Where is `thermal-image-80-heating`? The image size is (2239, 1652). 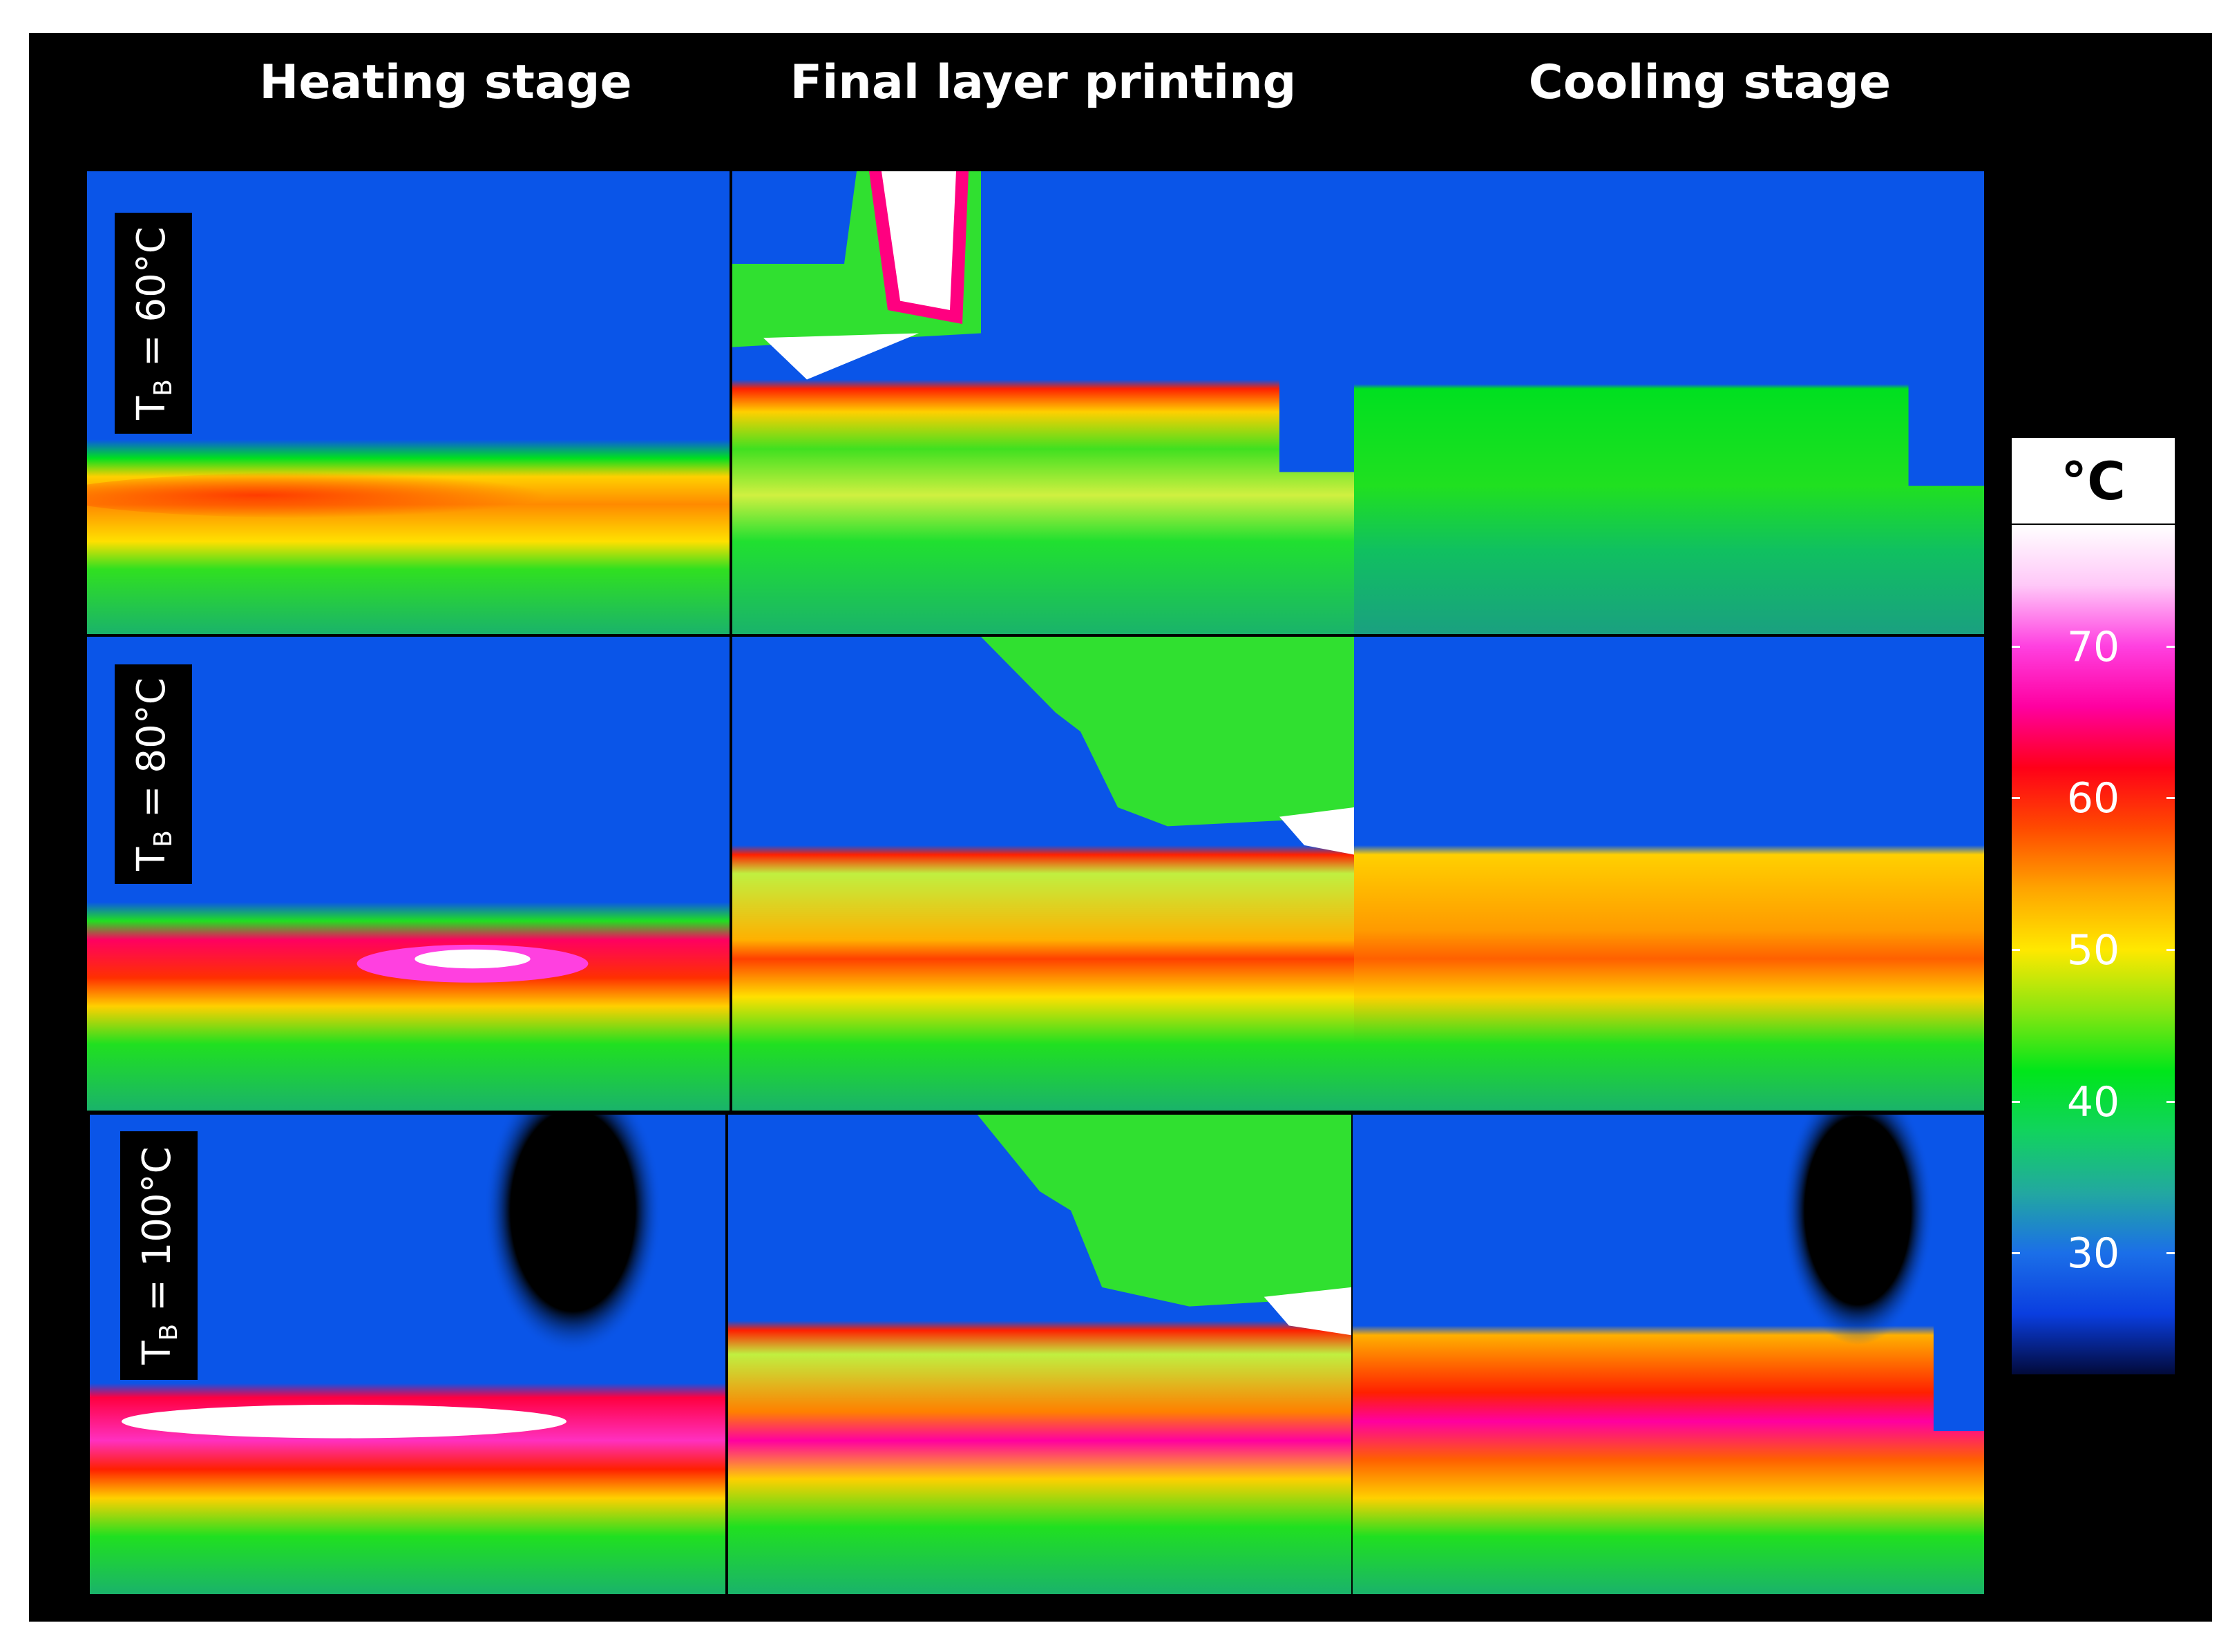
thermal-image-80-heating is located at coordinates (408, 874).